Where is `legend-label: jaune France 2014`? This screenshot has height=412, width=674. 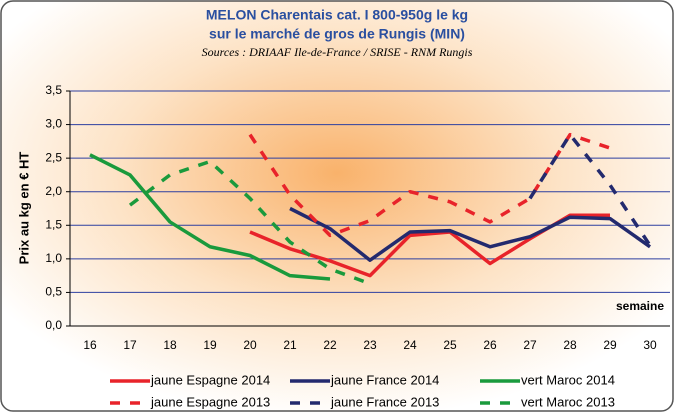
legend-label: jaune France 2014 is located at coordinates (384, 379).